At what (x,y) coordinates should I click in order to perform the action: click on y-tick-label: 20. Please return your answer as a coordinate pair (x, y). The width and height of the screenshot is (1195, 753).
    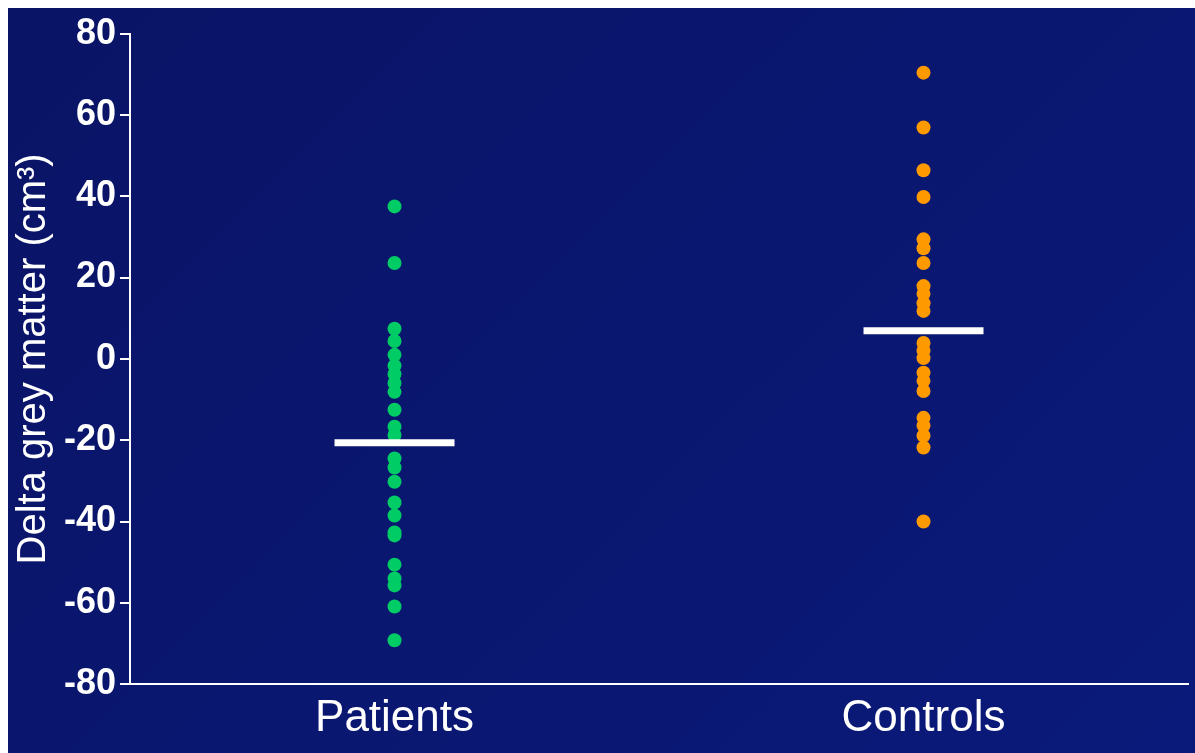
    Looking at the image, I should click on (96, 275).